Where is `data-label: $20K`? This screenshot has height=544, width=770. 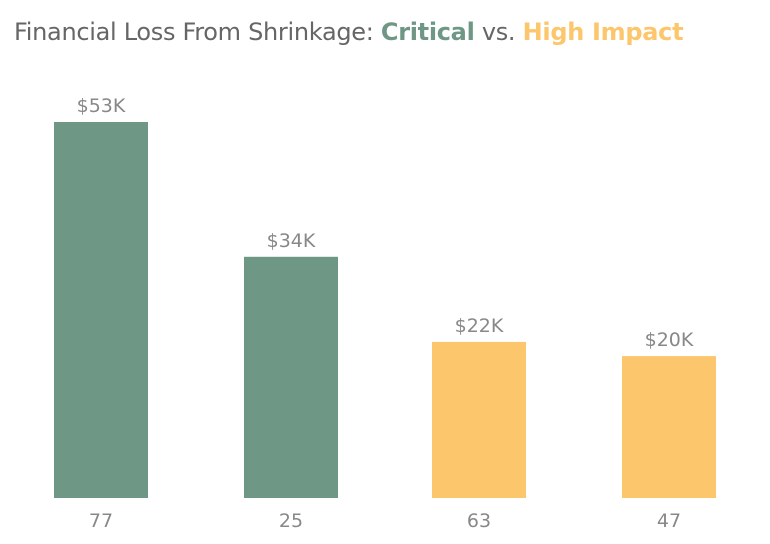 data-label: $20K is located at coordinates (669, 340).